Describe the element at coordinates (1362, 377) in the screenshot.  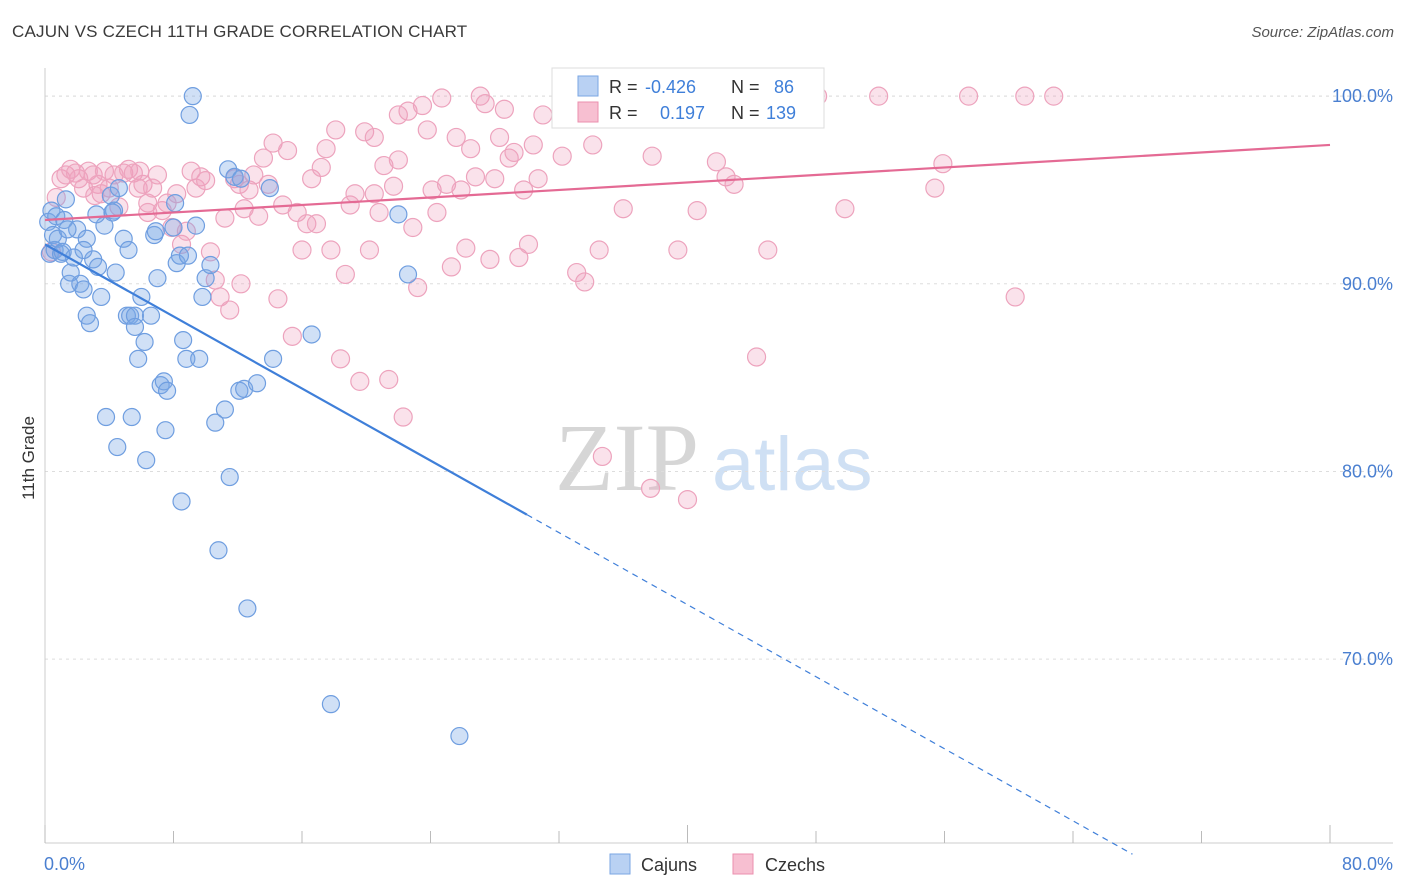
I see `y-tick-labels: 70.0% 80.0% 90.0% 100.0%` at that location.